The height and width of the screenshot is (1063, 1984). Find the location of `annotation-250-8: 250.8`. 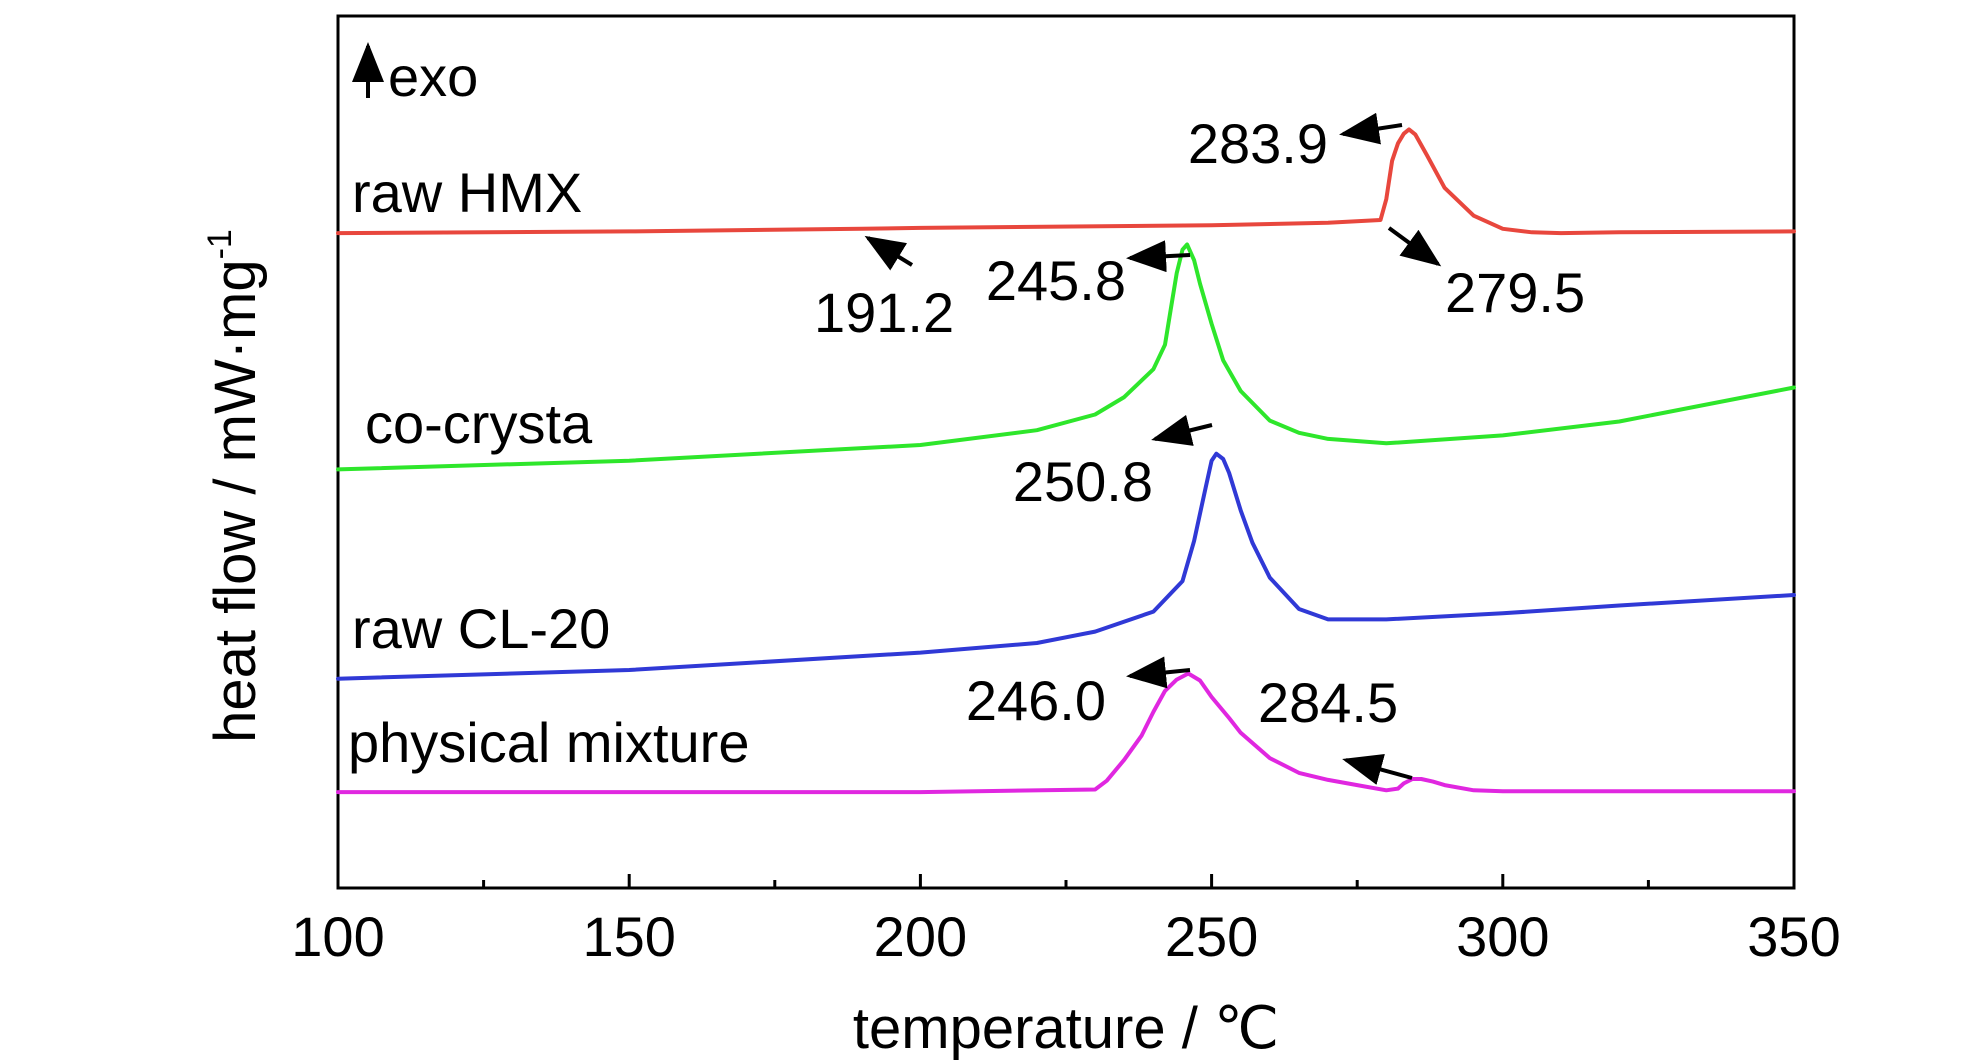

annotation-250-8: 250.8 is located at coordinates (1113, 463).